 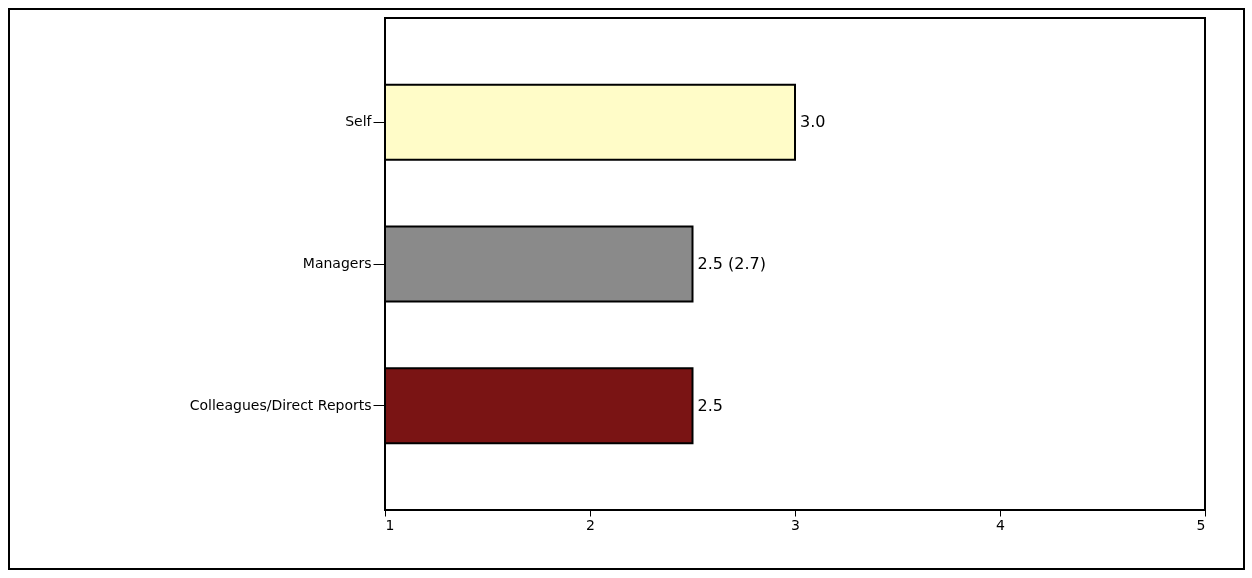 What do you see at coordinates (337, 263) in the screenshot?
I see `y-tick-label: Managers` at bounding box center [337, 263].